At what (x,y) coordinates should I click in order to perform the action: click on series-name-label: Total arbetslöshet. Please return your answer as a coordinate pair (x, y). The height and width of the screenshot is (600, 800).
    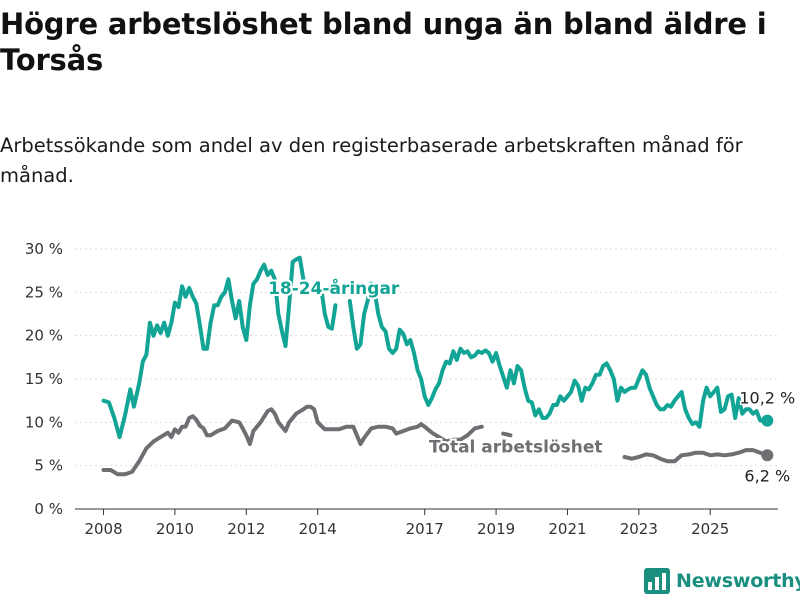
    Looking at the image, I should click on (516, 448).